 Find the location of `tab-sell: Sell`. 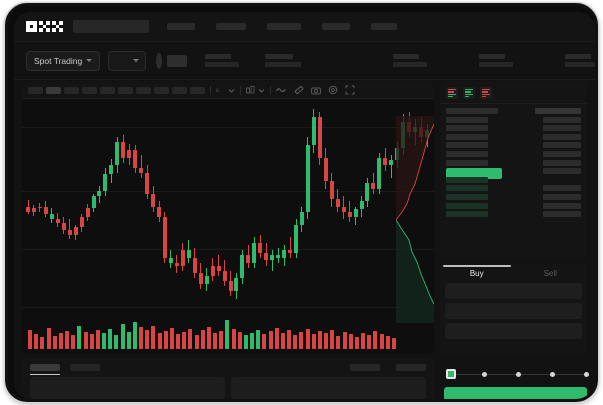

tab-sell: Sell is located at coordinates (550, 273).